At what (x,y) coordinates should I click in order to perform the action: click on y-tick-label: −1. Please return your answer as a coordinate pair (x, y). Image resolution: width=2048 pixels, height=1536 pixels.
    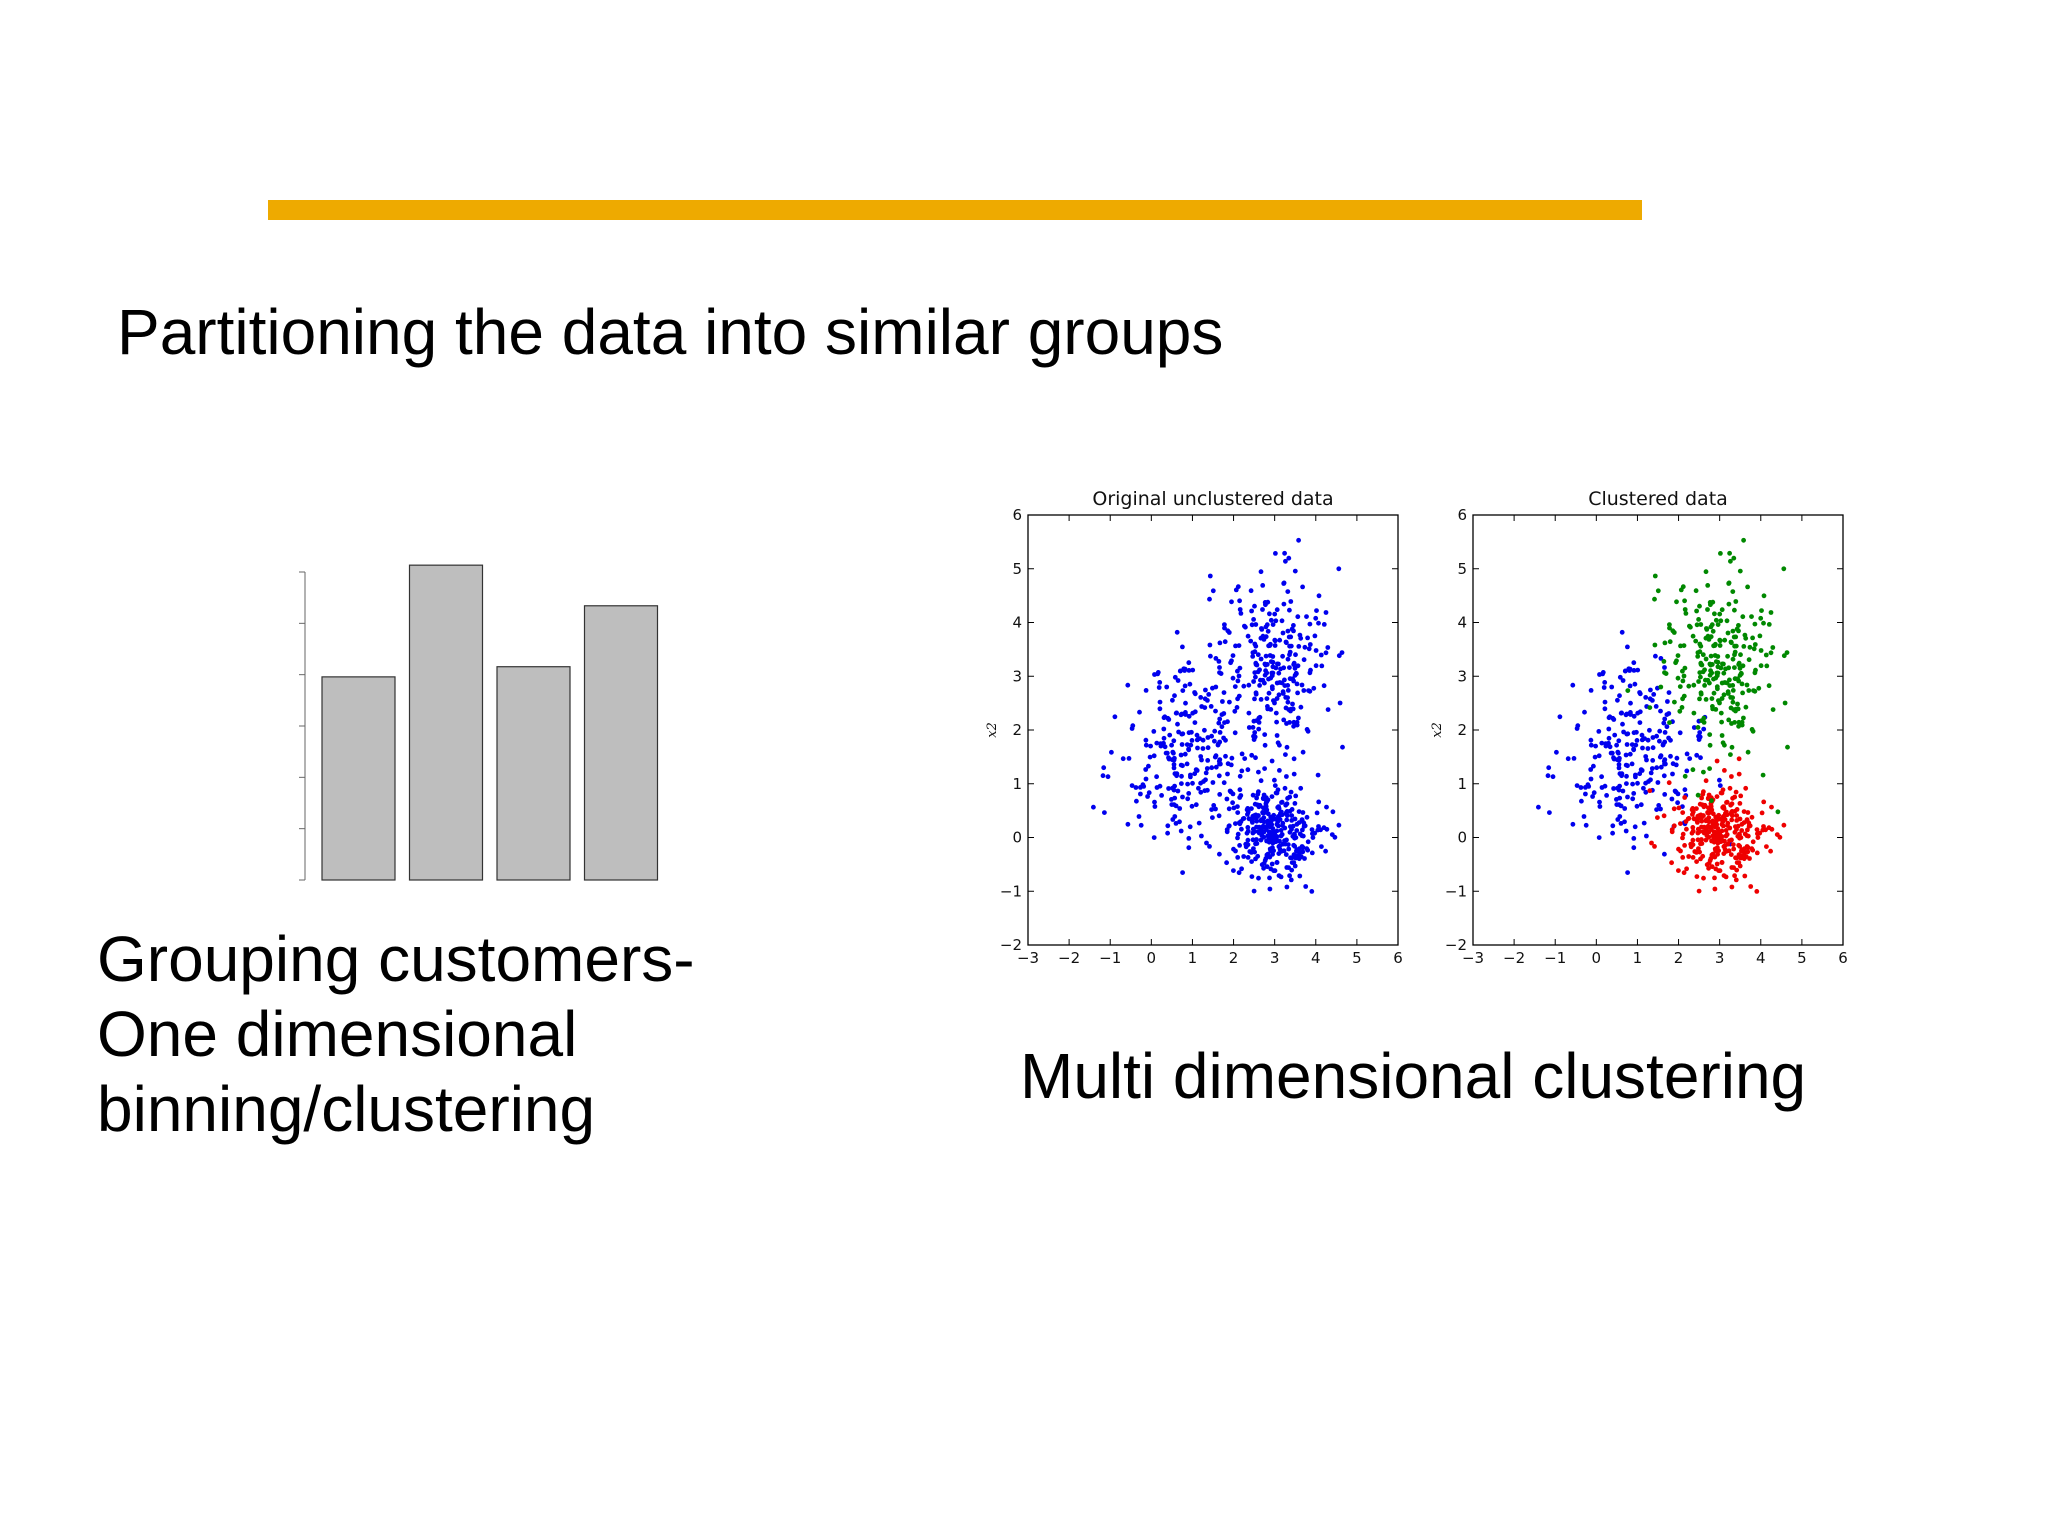
    Looking at the image, I should click on (1456, 891).